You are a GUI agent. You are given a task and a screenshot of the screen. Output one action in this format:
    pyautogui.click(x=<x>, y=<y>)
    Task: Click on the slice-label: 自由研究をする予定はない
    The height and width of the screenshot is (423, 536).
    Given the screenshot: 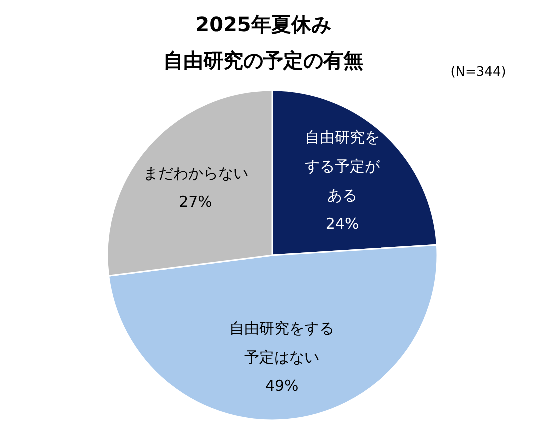 What is the action you would take?
    pyautogui.click(x=282, y=343)
    